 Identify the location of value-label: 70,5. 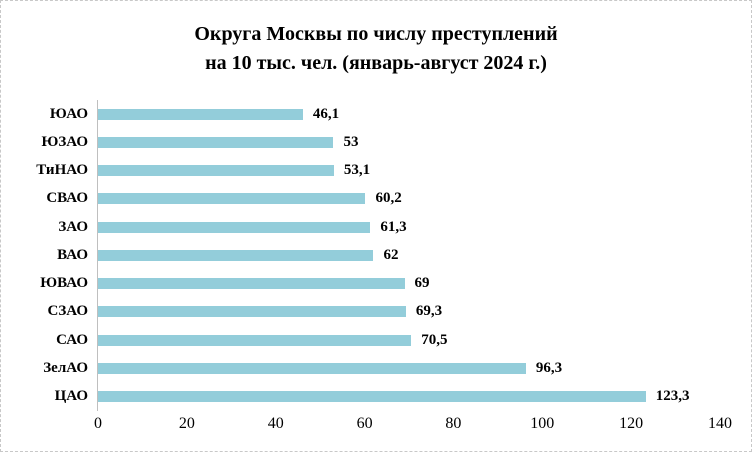
(434, 339).